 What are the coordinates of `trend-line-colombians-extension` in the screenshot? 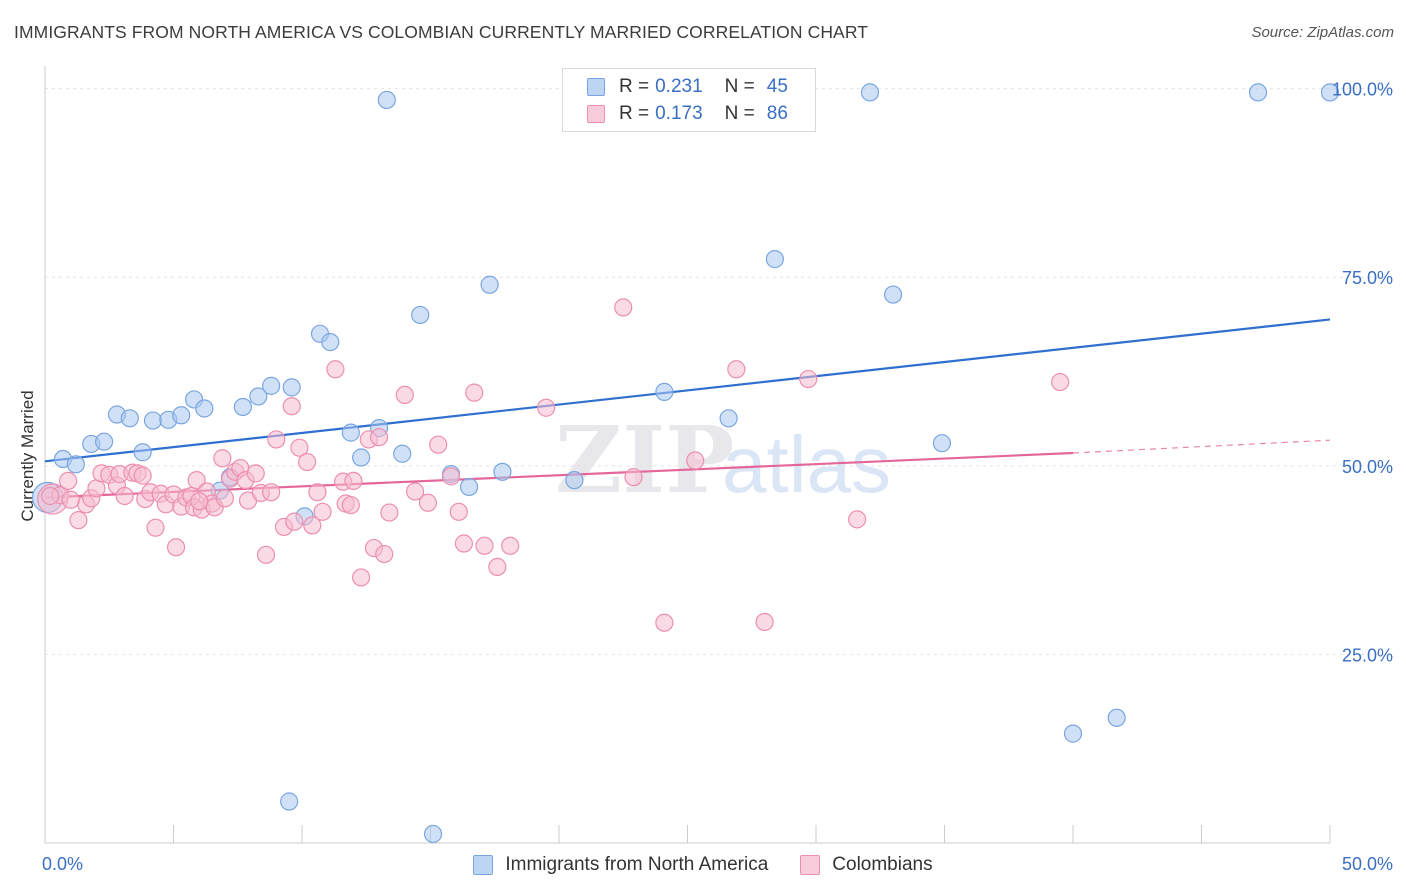 It's located at (1201, 446).